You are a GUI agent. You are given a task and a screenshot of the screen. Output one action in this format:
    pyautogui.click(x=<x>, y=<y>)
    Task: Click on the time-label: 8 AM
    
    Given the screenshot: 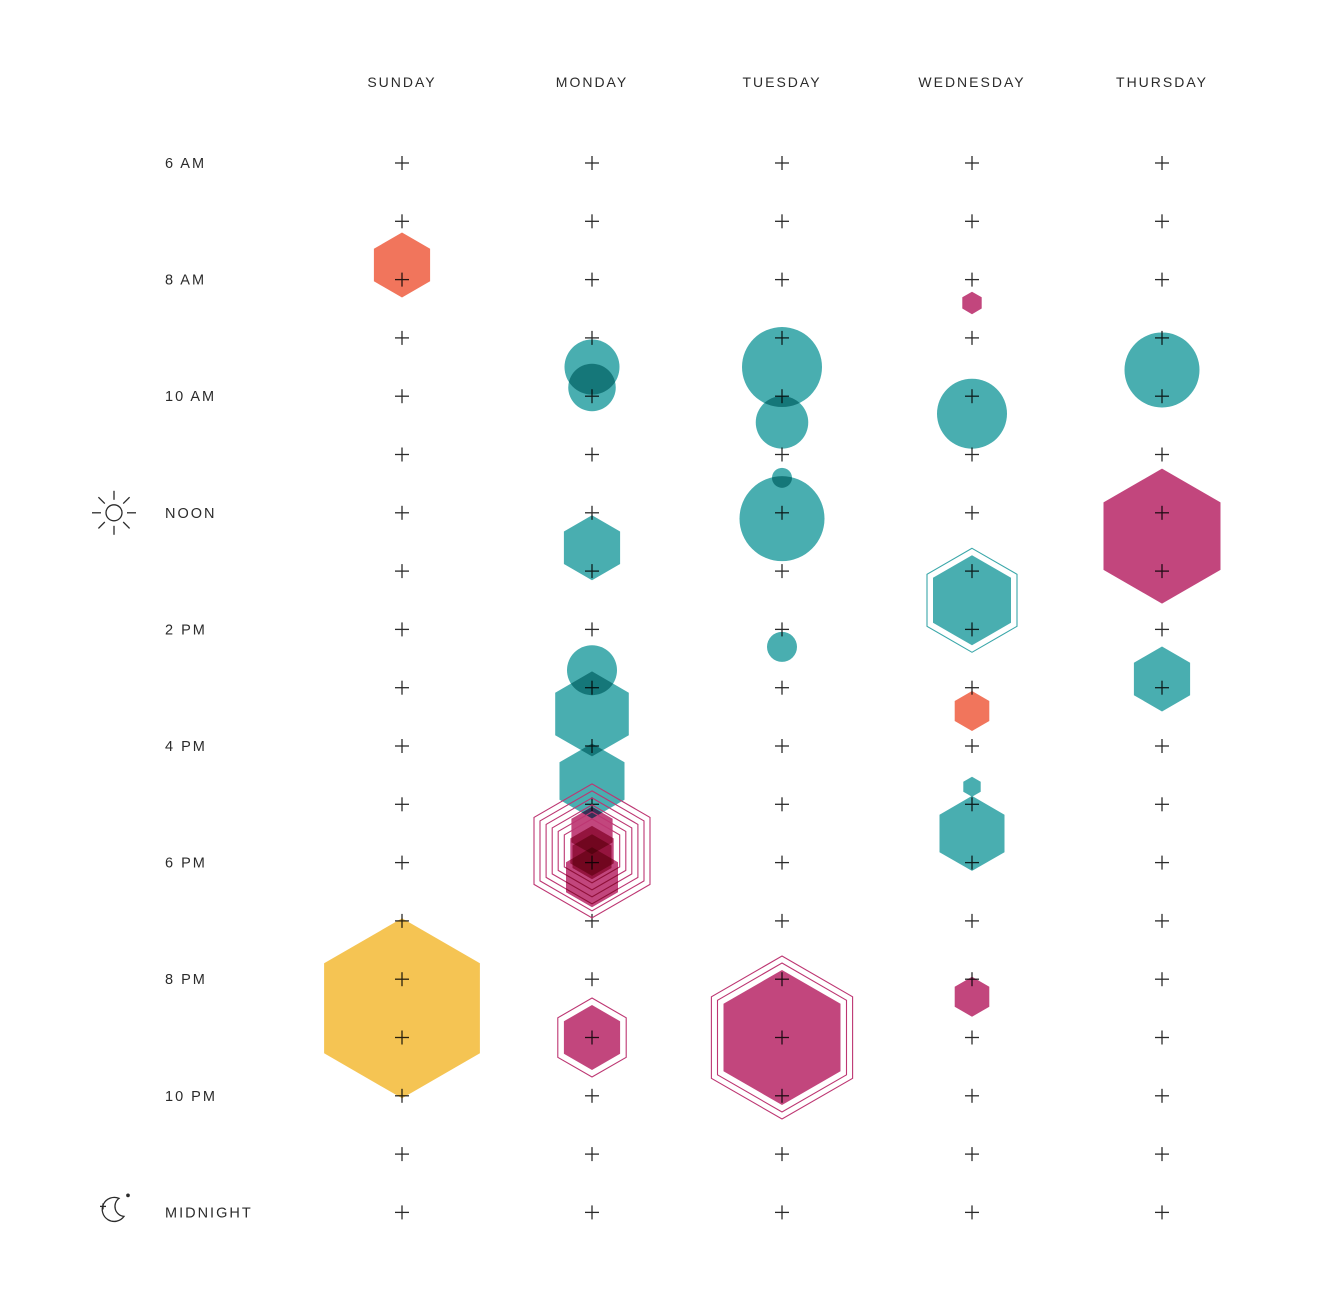 What is the action you would take?
    pyautogui.click(x=185, y=281)
    